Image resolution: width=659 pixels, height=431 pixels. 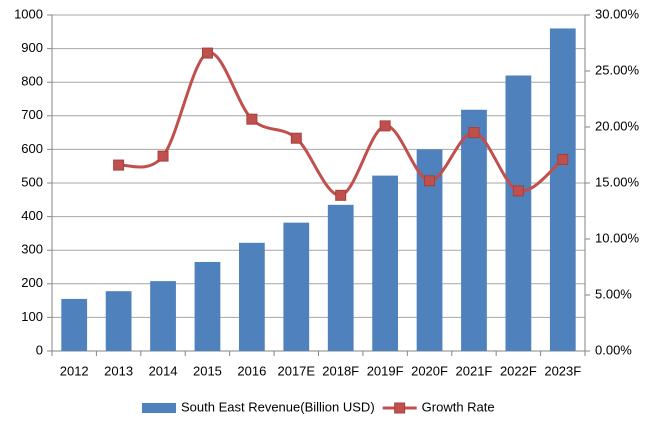 I want to click on y-tick-label: 600, so click(x=32, y=148).